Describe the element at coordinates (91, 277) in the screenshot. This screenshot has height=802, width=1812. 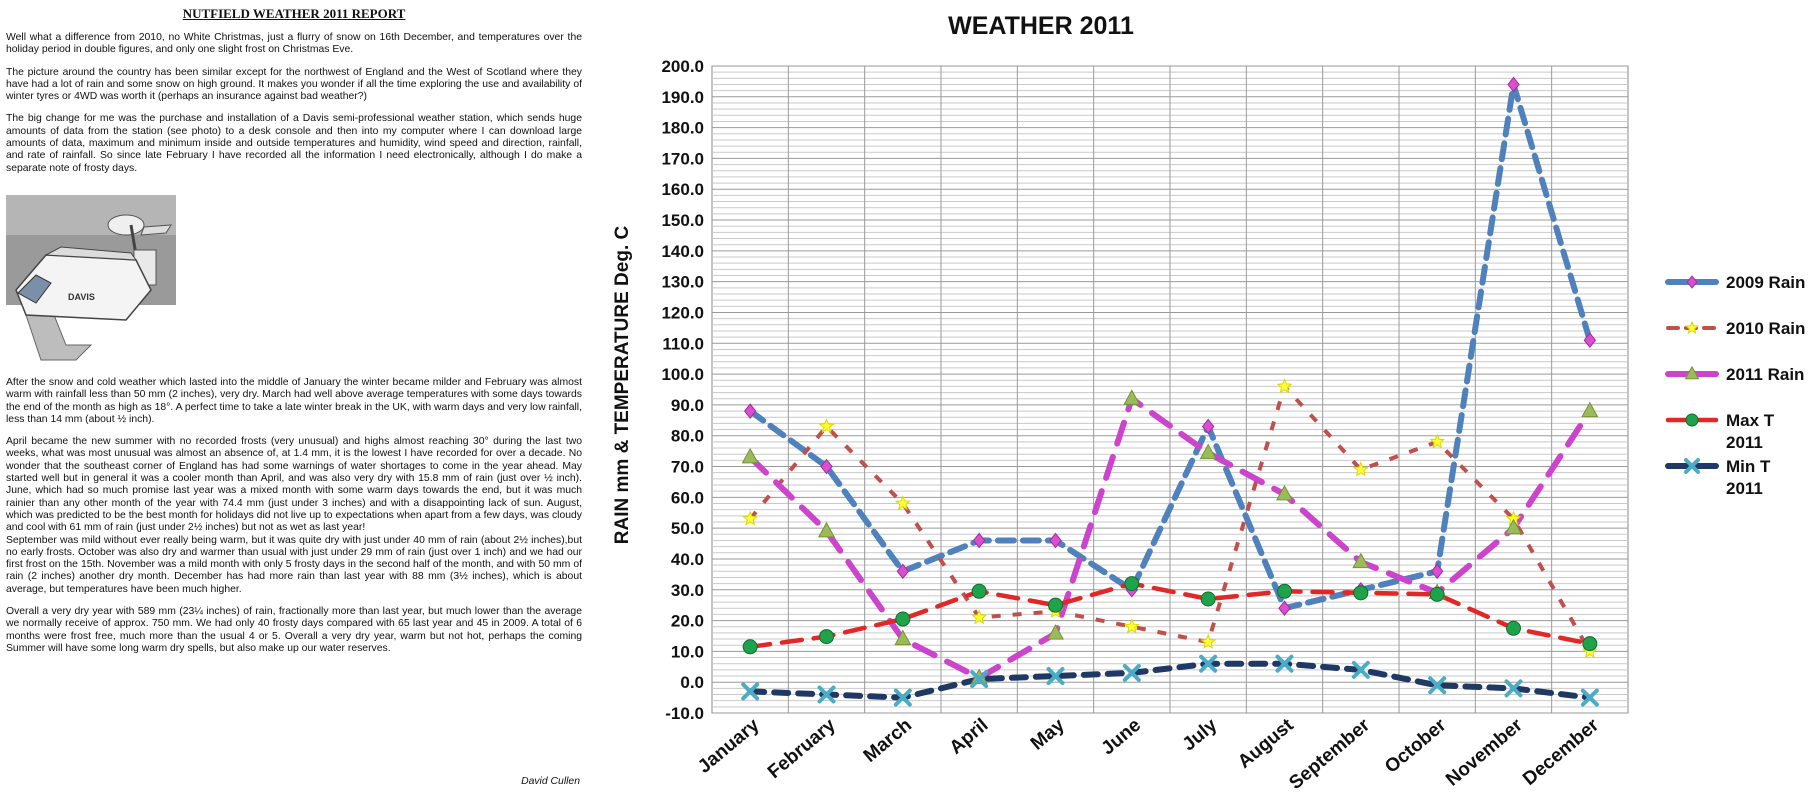
I see `weather-station-illustration: DAVIS` at that location.